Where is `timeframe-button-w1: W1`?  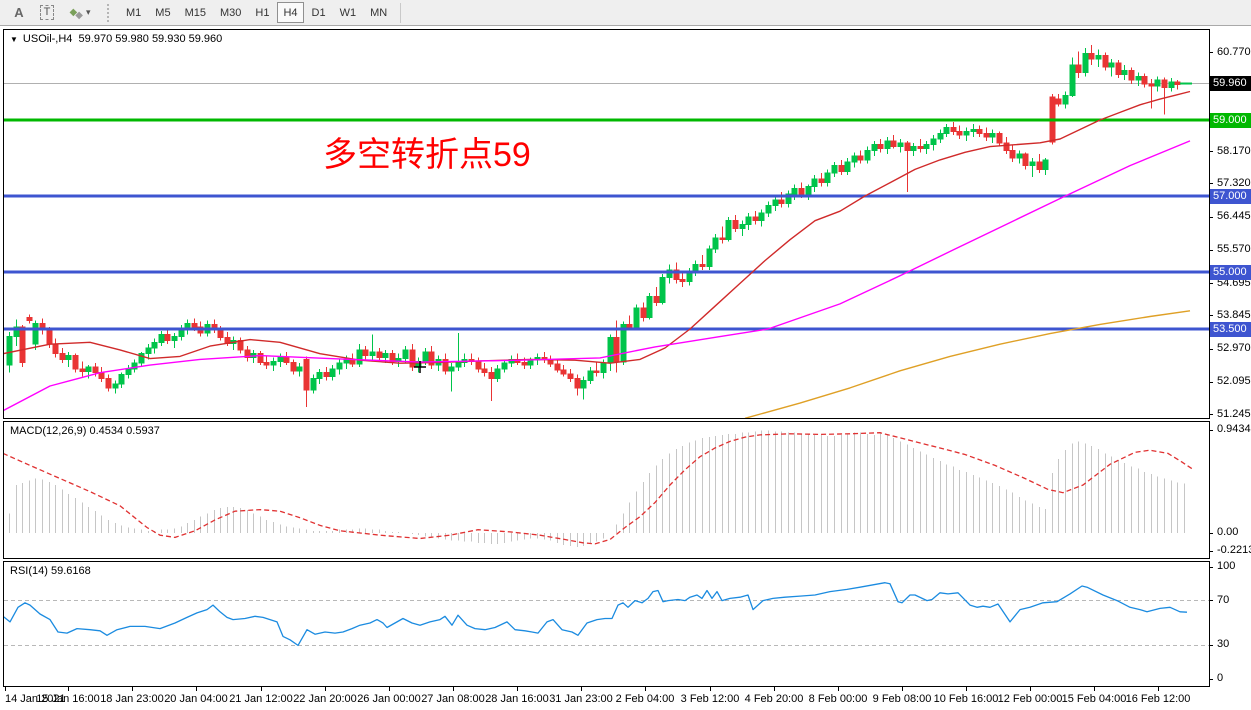
timeframe-button-w1: W1 is located at coordinates (348, 12).